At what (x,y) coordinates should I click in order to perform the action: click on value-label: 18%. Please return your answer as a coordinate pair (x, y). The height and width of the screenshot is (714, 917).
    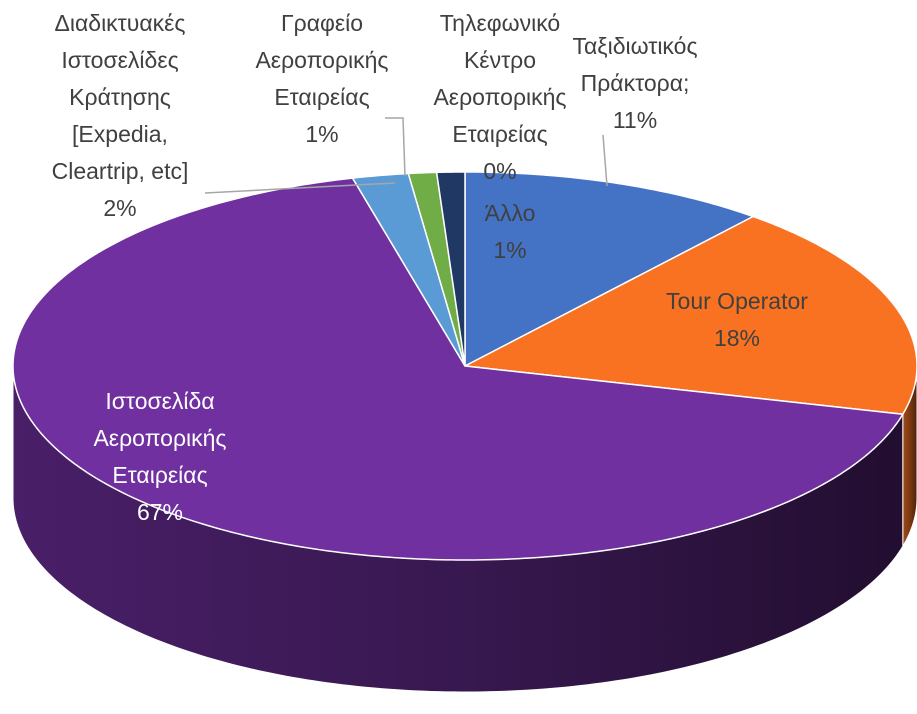
    Looking at the image, I should click on (737, 338).